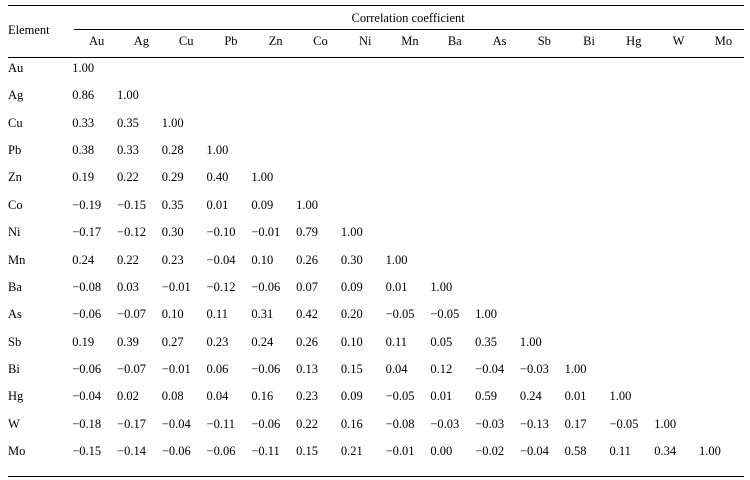  What do you see at coordinates (262, 259) in the screenshot?
I see `correlation-value: 0.10` at bounding box center [262, 259].